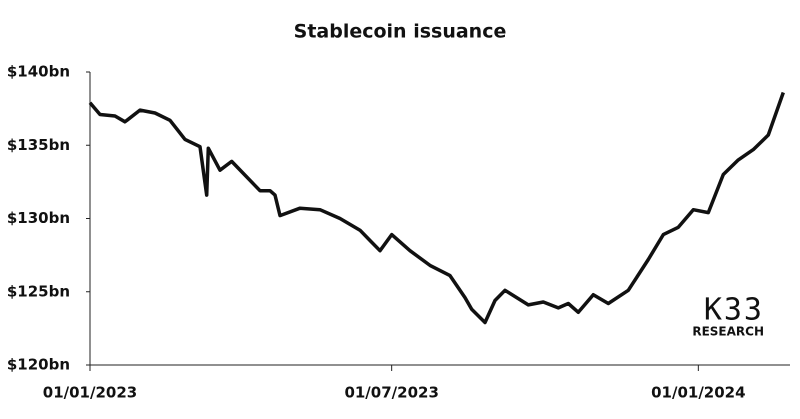  Describe the element at coordinates (391, 393) in the screenshot. I see `x-tick-label: 01/07/2023` at that location.